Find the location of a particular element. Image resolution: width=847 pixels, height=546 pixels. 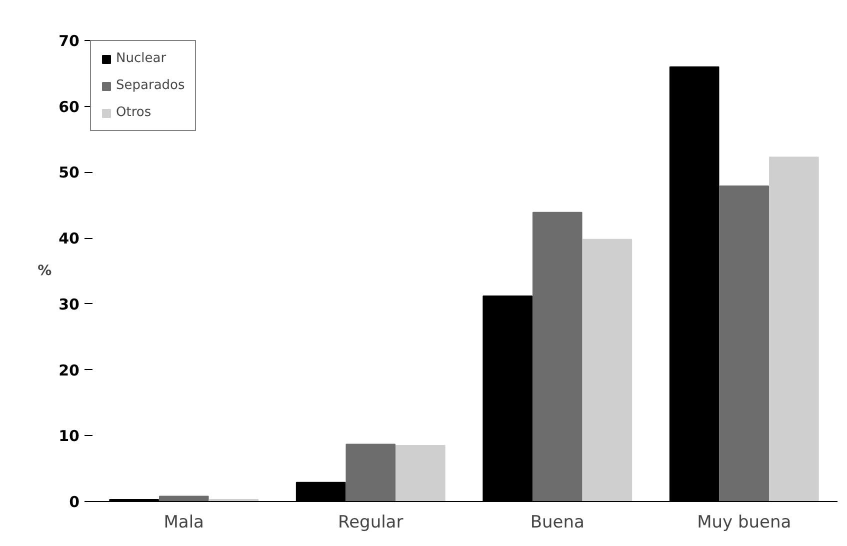

y-tick-label: 10 is located at coordinates (69, 436).